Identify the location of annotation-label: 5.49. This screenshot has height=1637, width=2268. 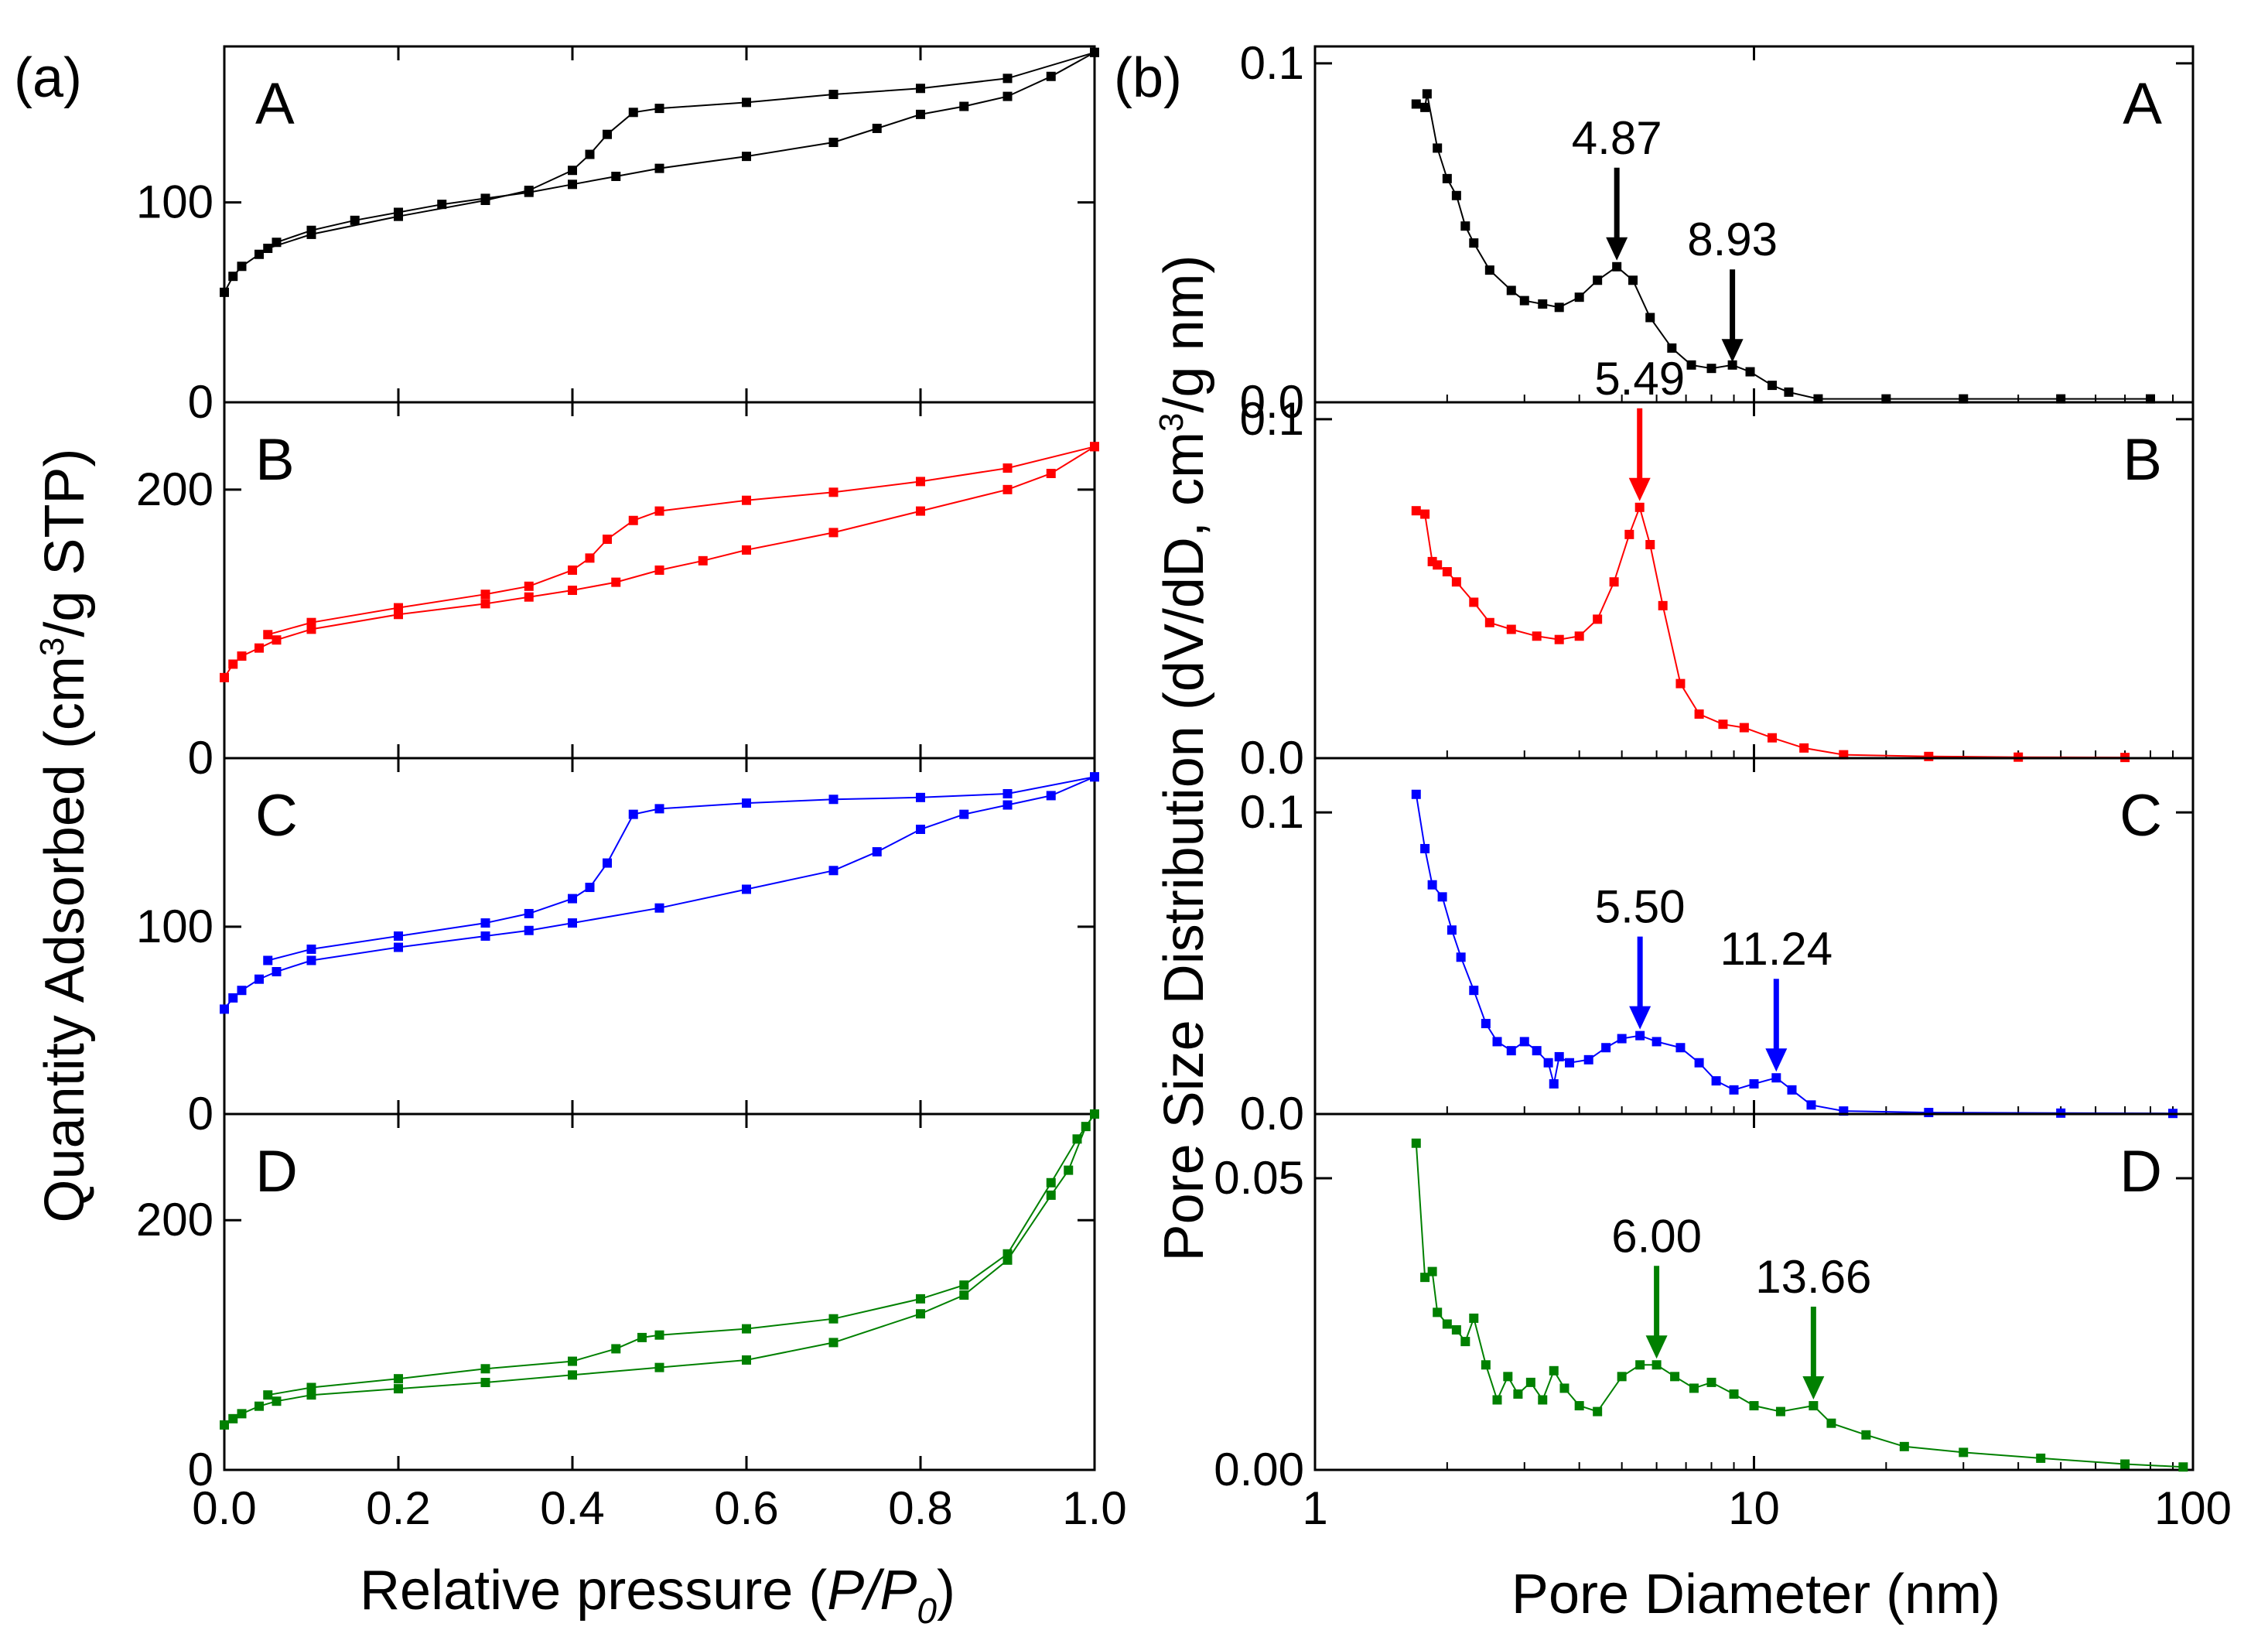
(1639, 379).